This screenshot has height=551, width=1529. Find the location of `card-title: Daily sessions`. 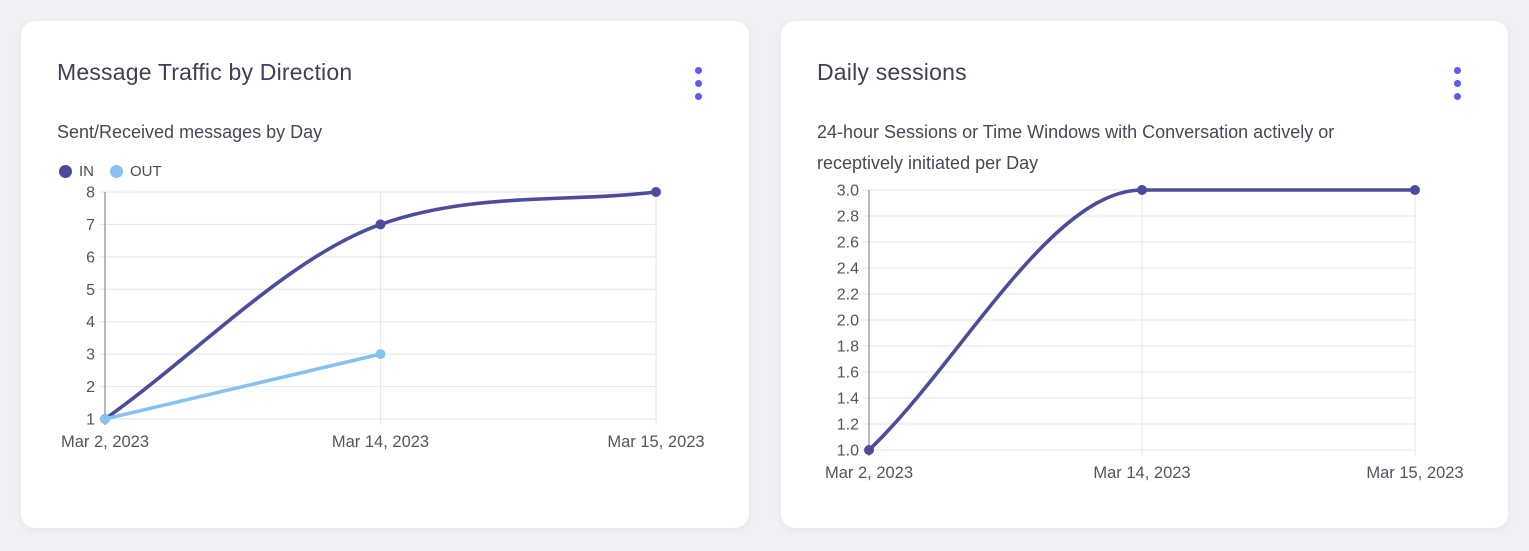

card-title: Daily sessions is located at coordinates (892, 72).